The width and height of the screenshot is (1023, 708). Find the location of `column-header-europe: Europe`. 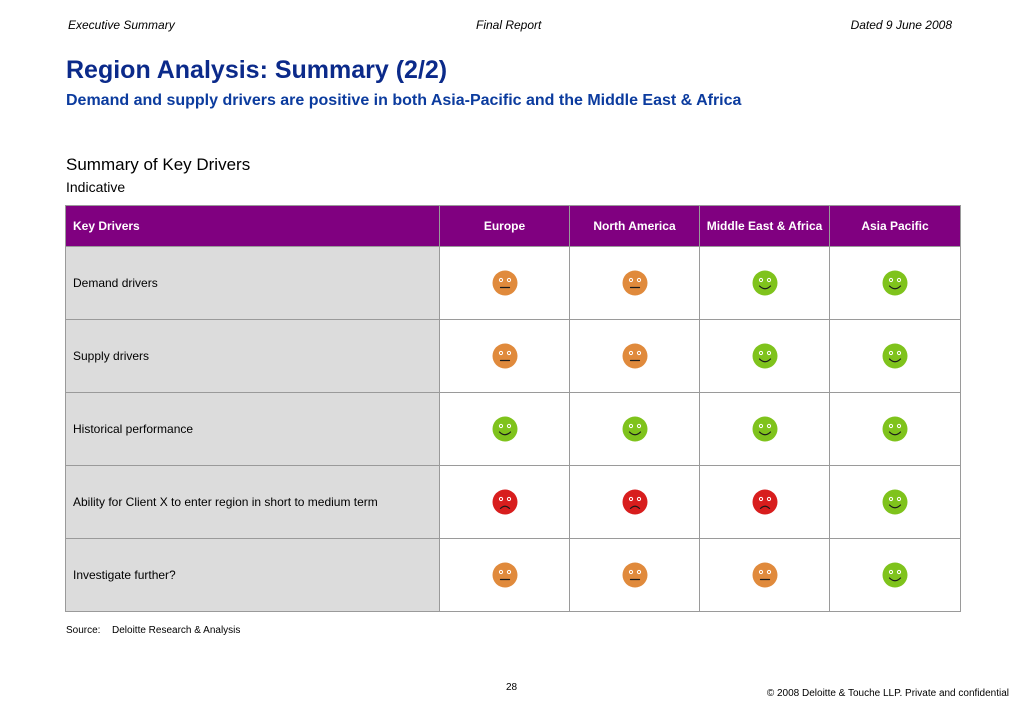

column-header-europe: Europe is located at coordinates (504, 226).